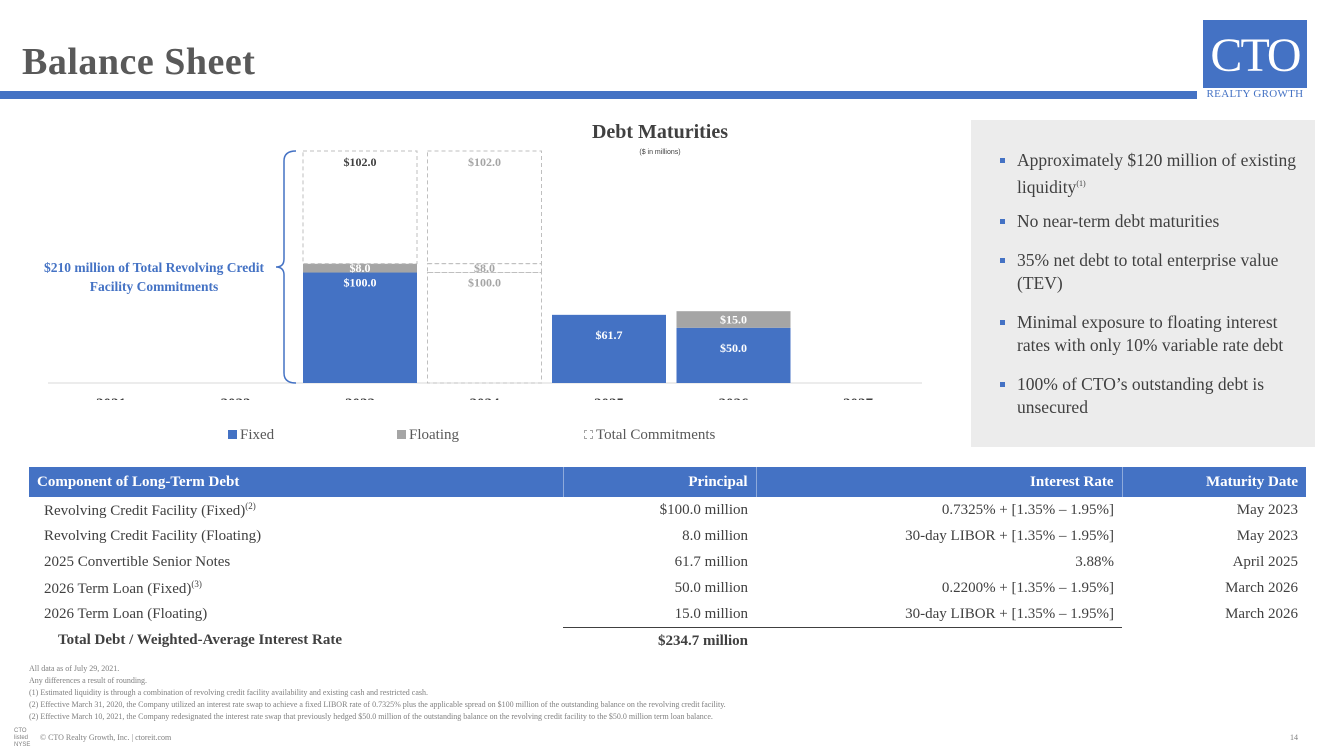  What do you see at coordinates (1081, 183) in the screenshot?
I see `bullet-footnote: (1)` at bounding box center [1081, 183].